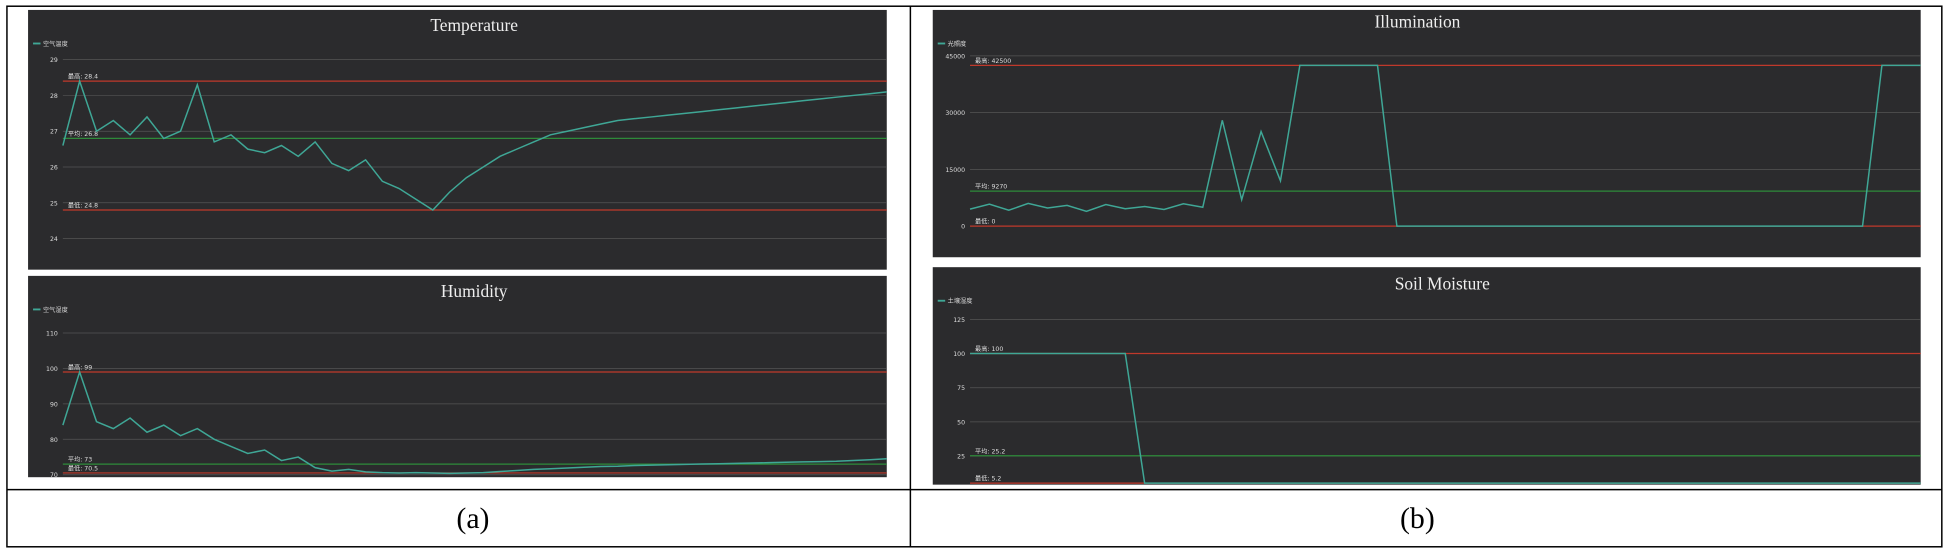 This screenshot has height=553, width=1950. I want to click on y-tick-label: 27, so click(54, 132).